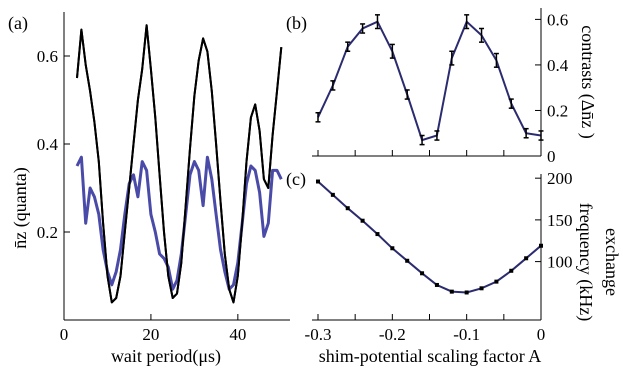 This screenshot has height=368, width=623. Describe the element at coordinates (560, 220) in the screenshot. I see `panel-c-ytick-label: 150` at that location.